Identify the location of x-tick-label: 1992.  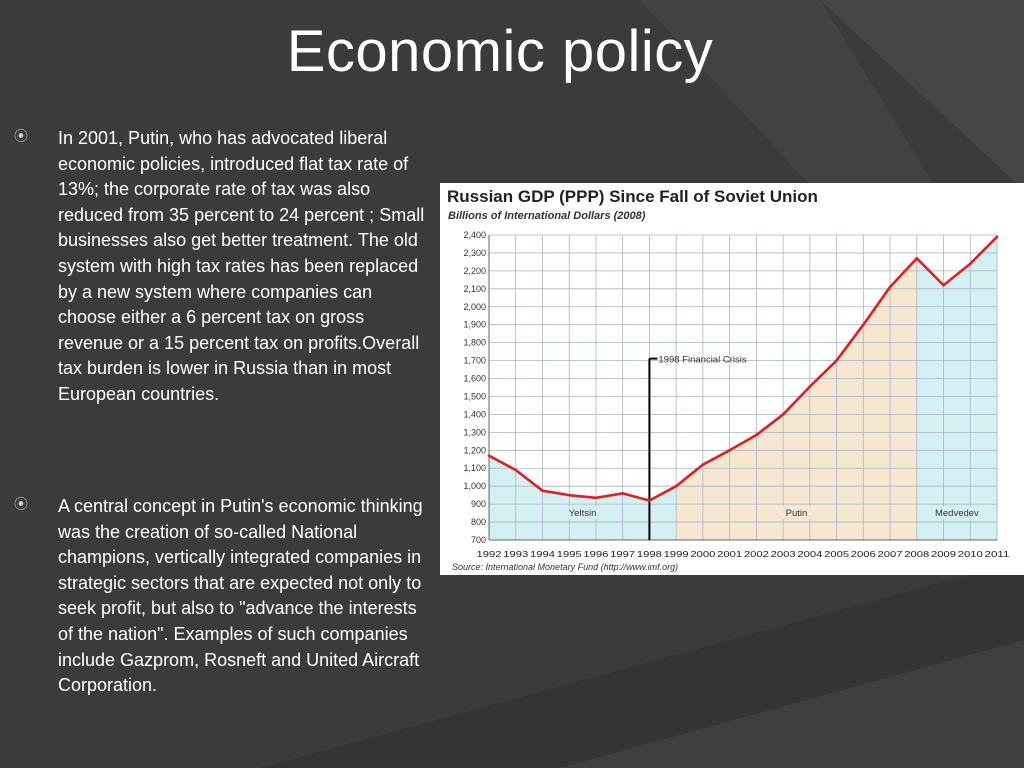
(489, 554).